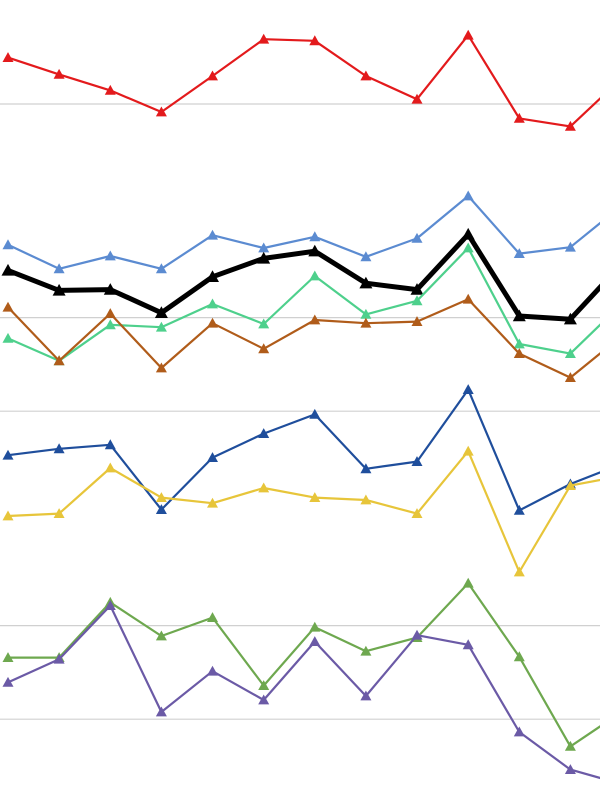 This screenshot has width=600, height=800. Describe the element at coordinates (303, 338) in the screenshot. I see `series-5-line` at that location.